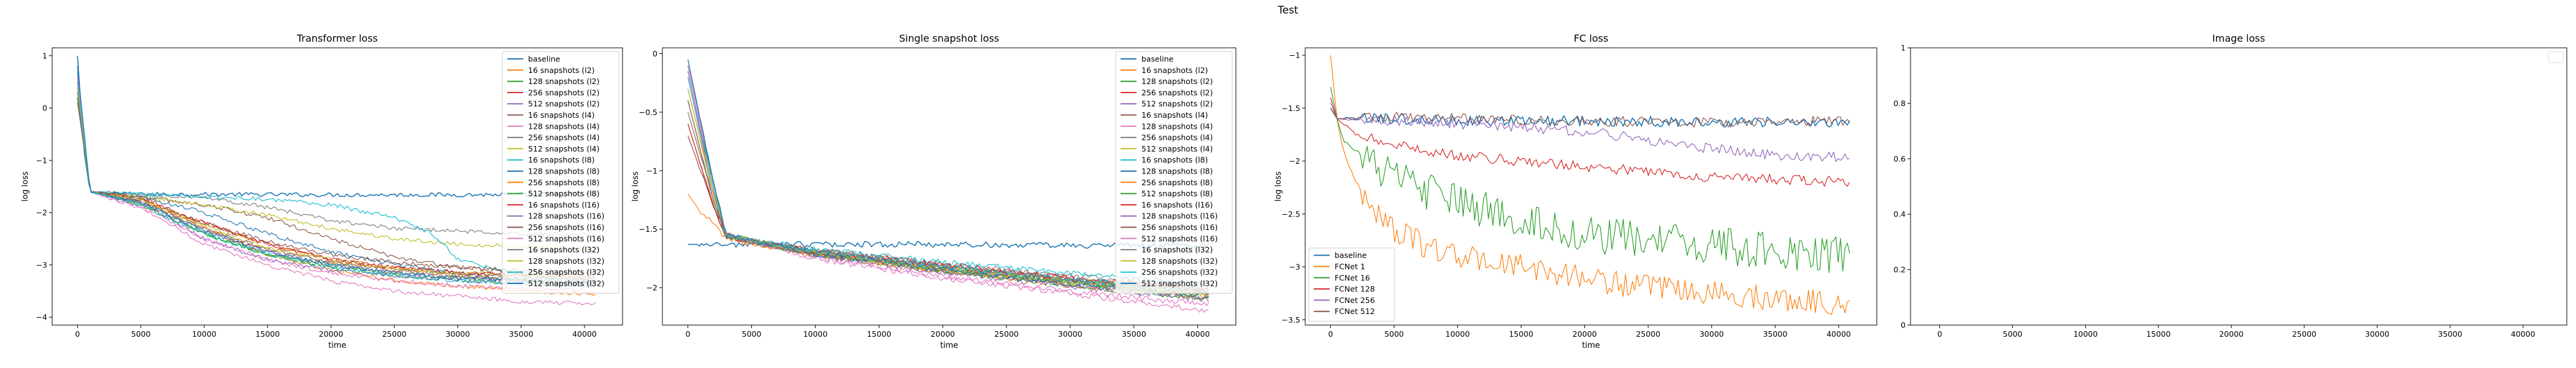  I want to click on legend-entry: 256 snapshots (l8), so click(1177, 182).